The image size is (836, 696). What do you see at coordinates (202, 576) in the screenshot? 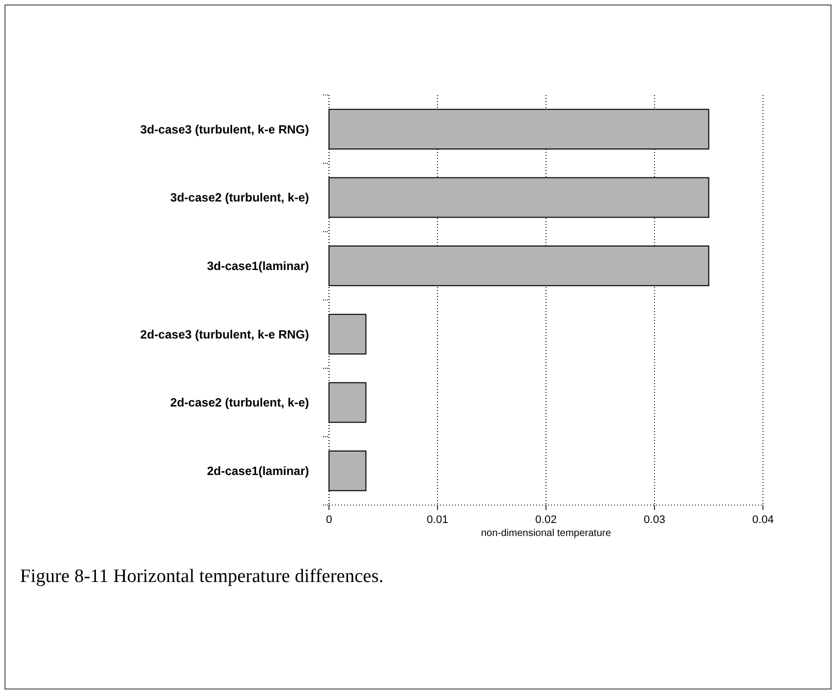
I see `caption: Figure 8-11 Horizontal temperature differences.` at bounding box center [202, 576].